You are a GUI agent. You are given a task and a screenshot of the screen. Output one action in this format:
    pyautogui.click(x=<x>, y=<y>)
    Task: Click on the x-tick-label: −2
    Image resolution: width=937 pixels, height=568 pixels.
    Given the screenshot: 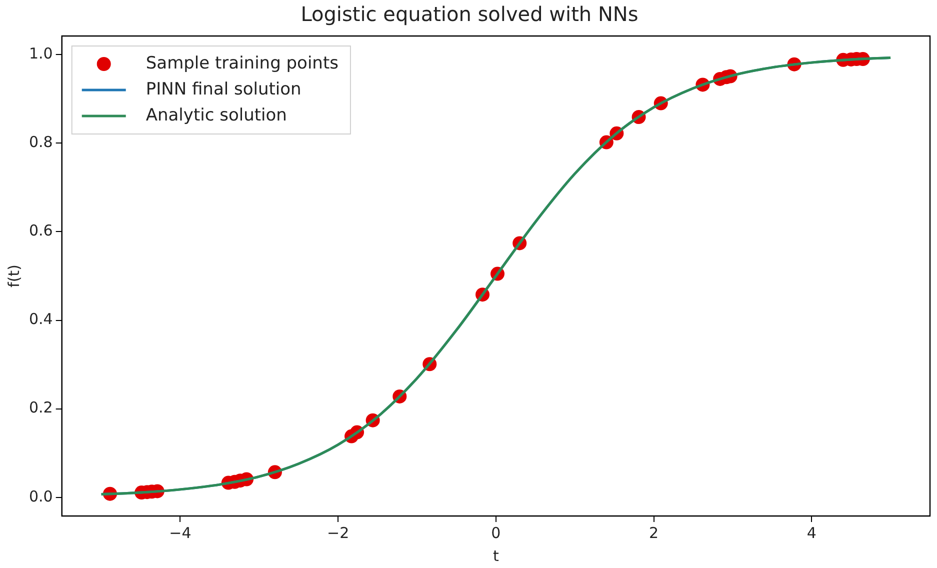 What is the action you would take?
    pyautogui.click(x=338, y=533)
    